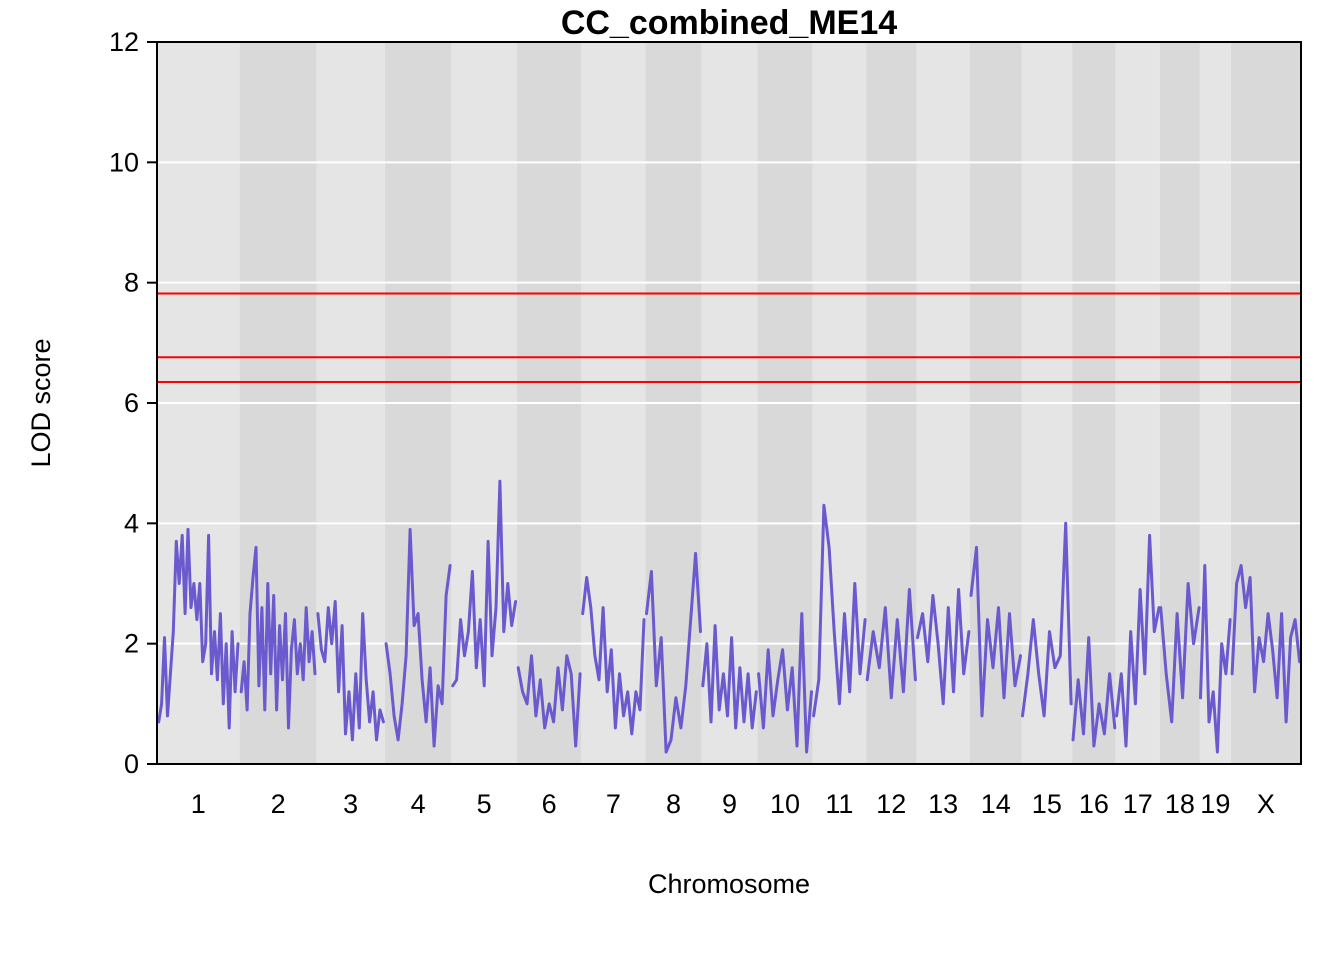 This screenshot has width=1344, height=965. I want to click on lod-line-chr-X, so click(1266, 644).